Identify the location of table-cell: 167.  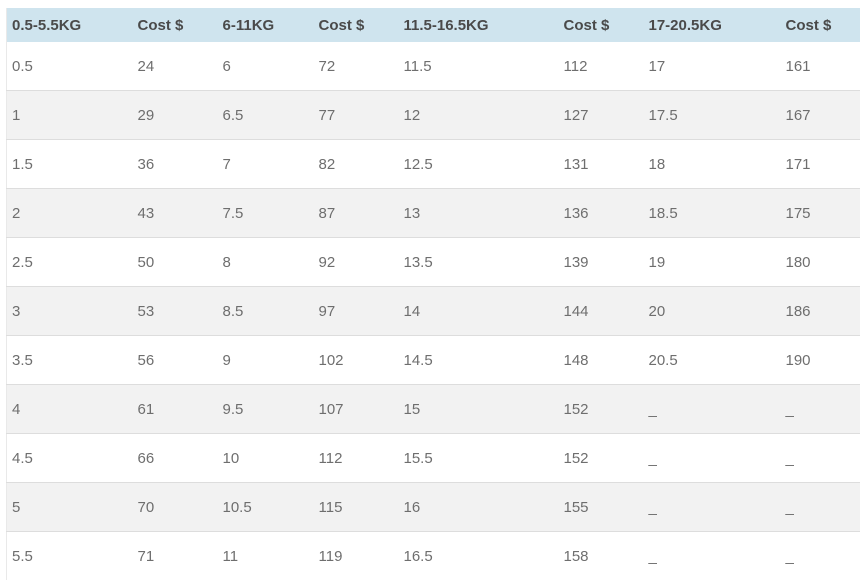
(798, 115).